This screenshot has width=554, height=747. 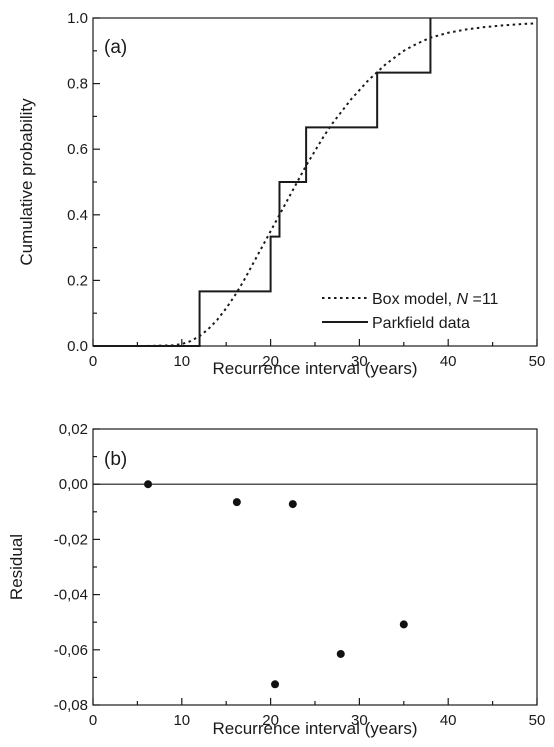 What do you see at coordinates (77, 280) in the screenshot?
I see `panel-a-y-tick-label: 0.2` at bounding box center [77, 280].